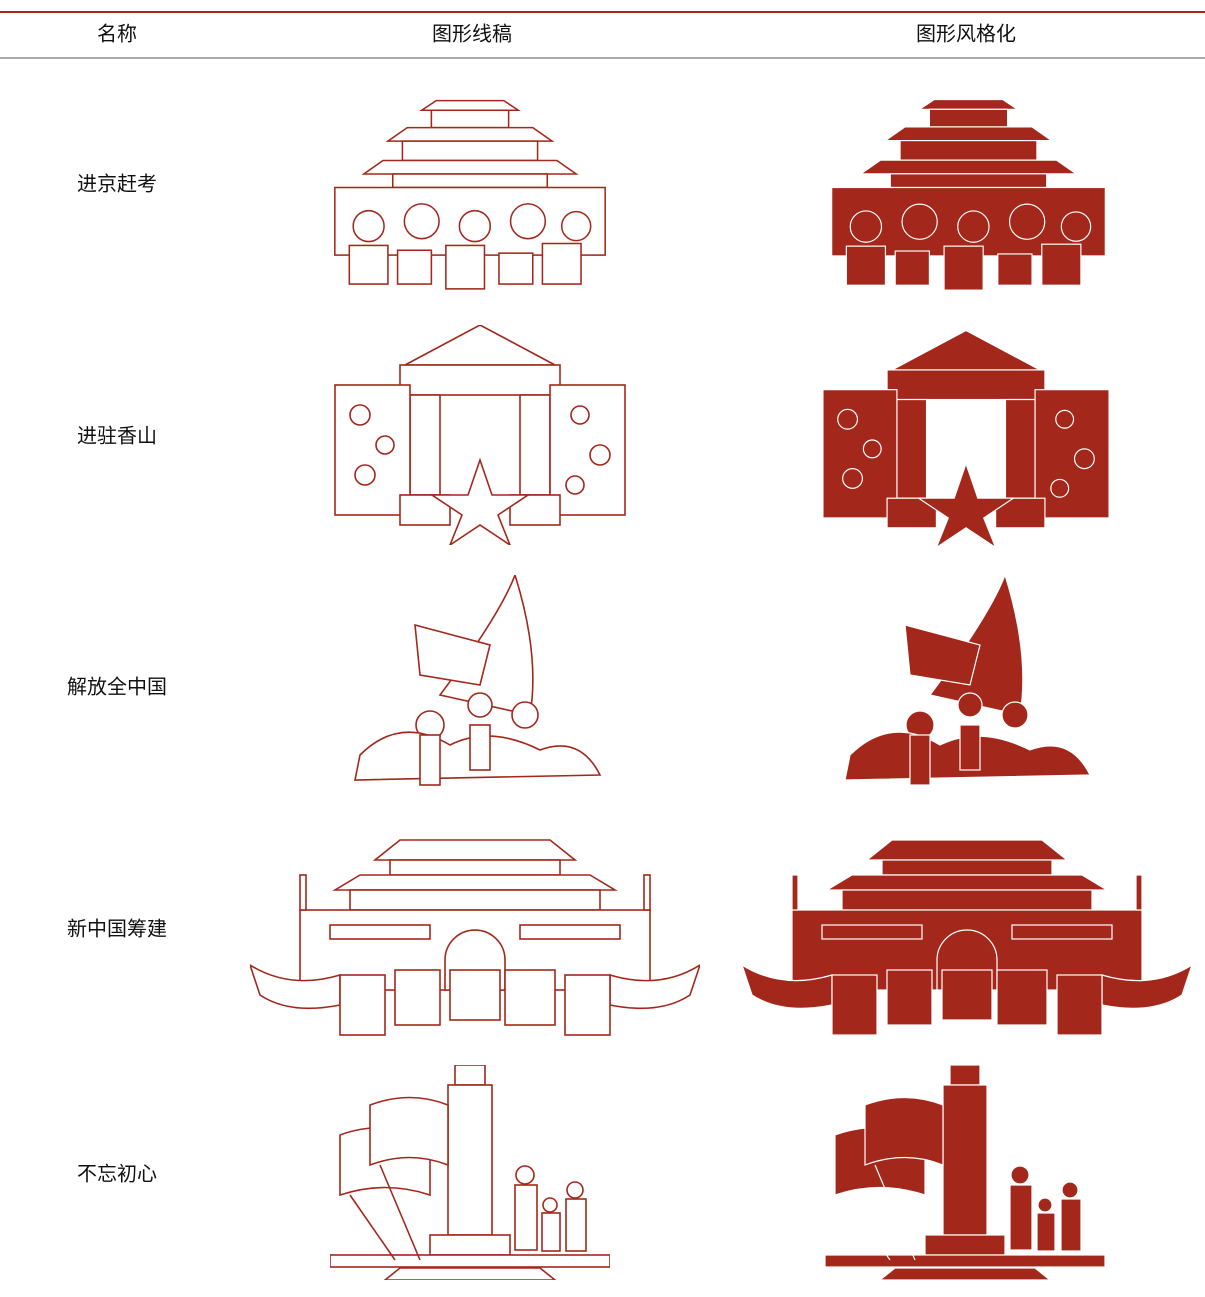  What do you see at coordinates (117, 34) in the screenshot?
I see `header-cell: 名称` at bounding box center [117, 34].